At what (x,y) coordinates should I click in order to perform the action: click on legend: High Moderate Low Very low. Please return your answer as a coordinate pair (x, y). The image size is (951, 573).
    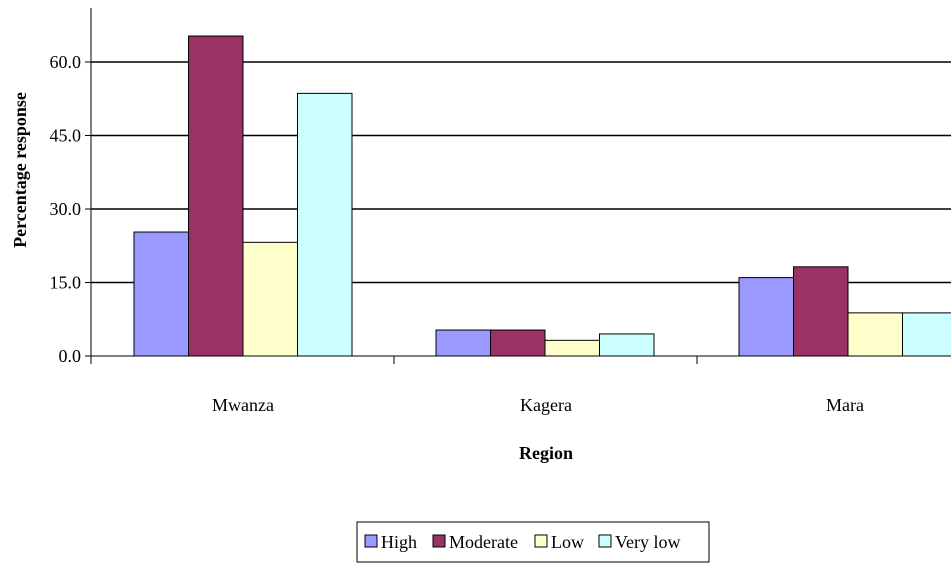
    Looking at the image, I should click on (533, 542).